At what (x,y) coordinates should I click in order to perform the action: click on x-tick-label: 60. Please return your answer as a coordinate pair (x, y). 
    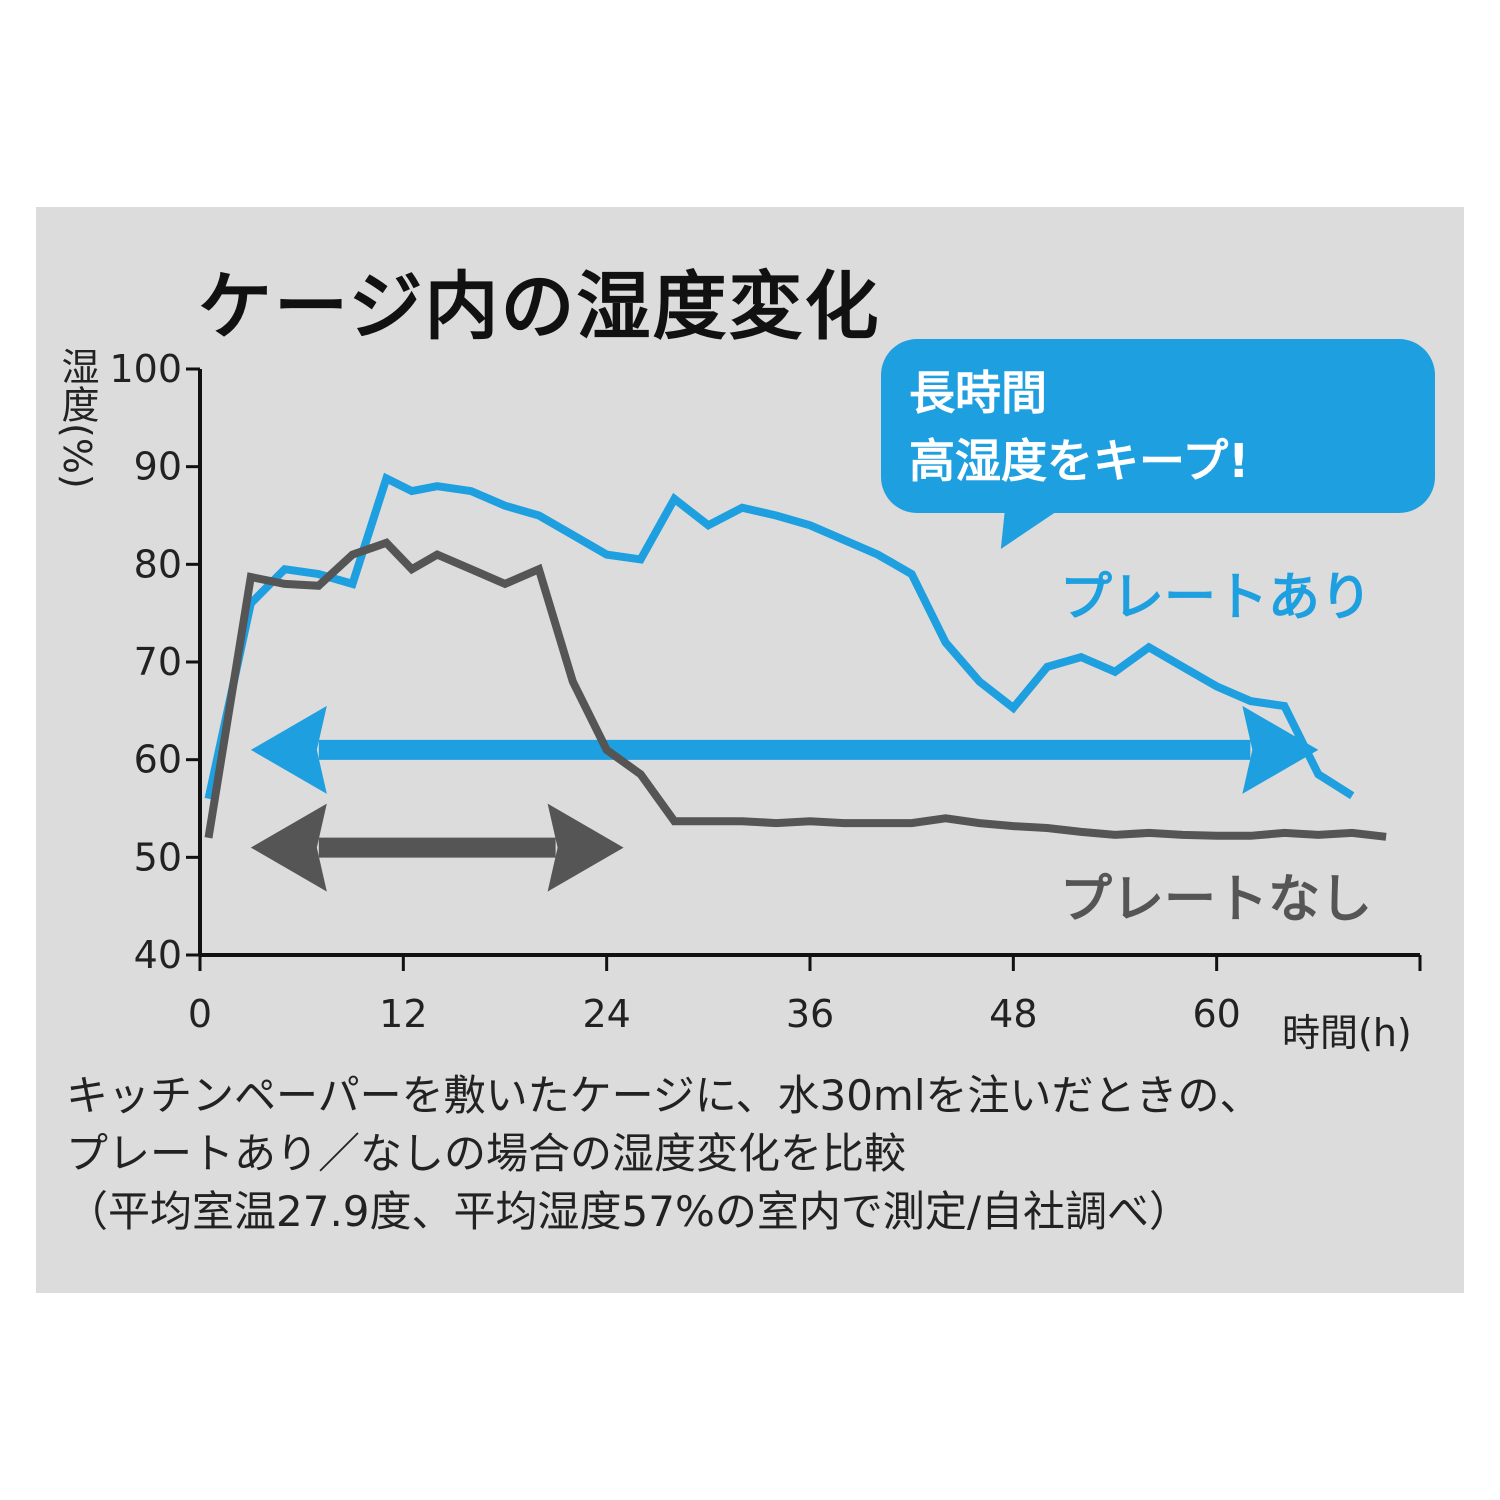
    Looking at the image, I should click on (1216, 1014).